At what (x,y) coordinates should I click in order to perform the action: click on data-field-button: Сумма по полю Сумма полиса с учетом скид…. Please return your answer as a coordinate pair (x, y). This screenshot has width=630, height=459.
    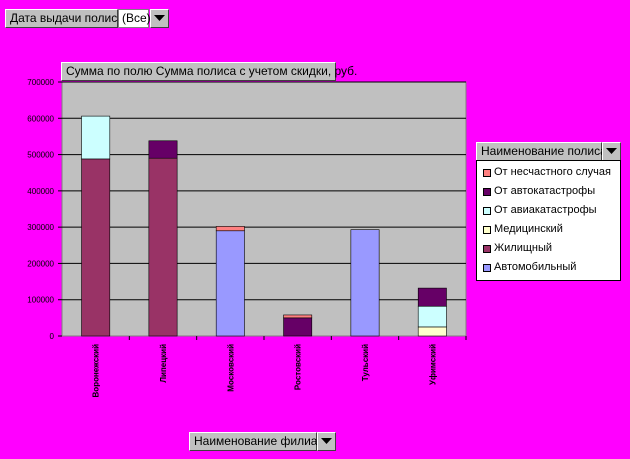
    Looking at the image, I should click on (209, 71).